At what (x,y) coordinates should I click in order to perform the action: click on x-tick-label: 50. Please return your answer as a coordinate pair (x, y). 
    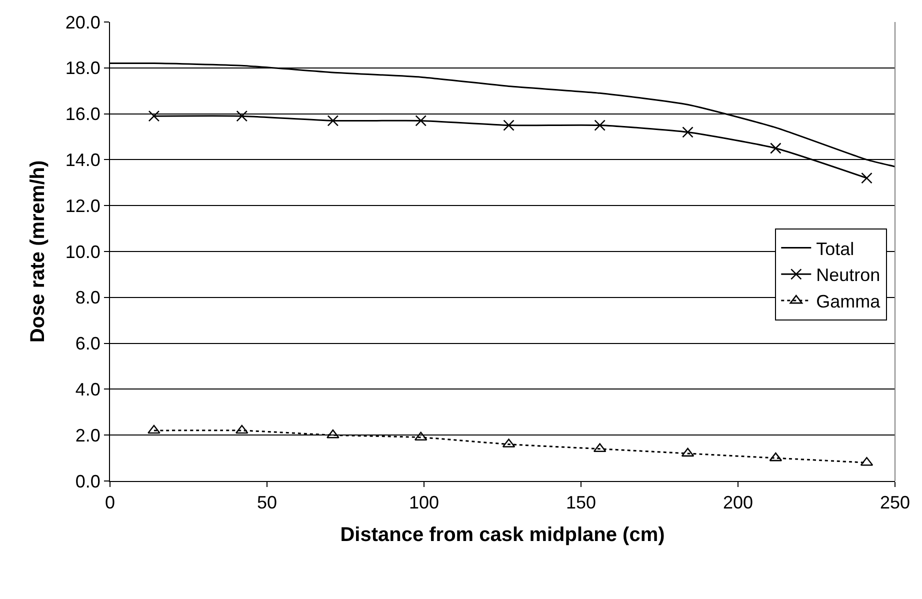
    Looking at the image, I should click on (267, 502).